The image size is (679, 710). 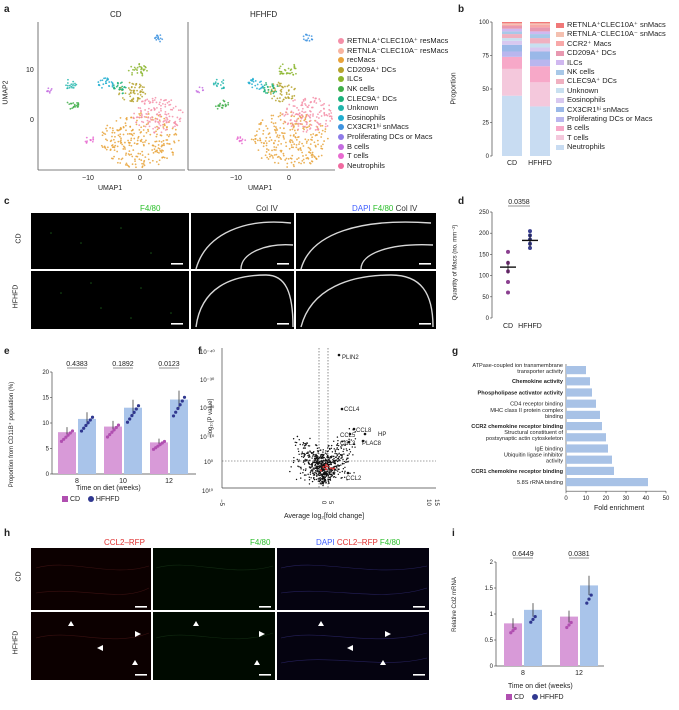 I want to click on panel-label-h: h, so click(x=7, y=533).